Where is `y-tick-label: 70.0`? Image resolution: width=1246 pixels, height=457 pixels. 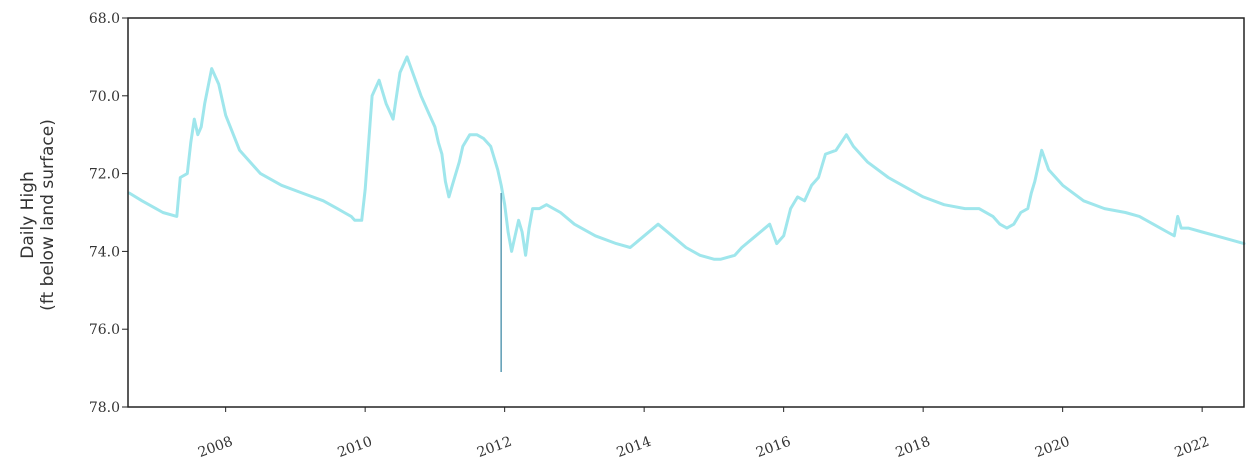 y-tick-label: 70.0 is located at coordinates (104, 97).